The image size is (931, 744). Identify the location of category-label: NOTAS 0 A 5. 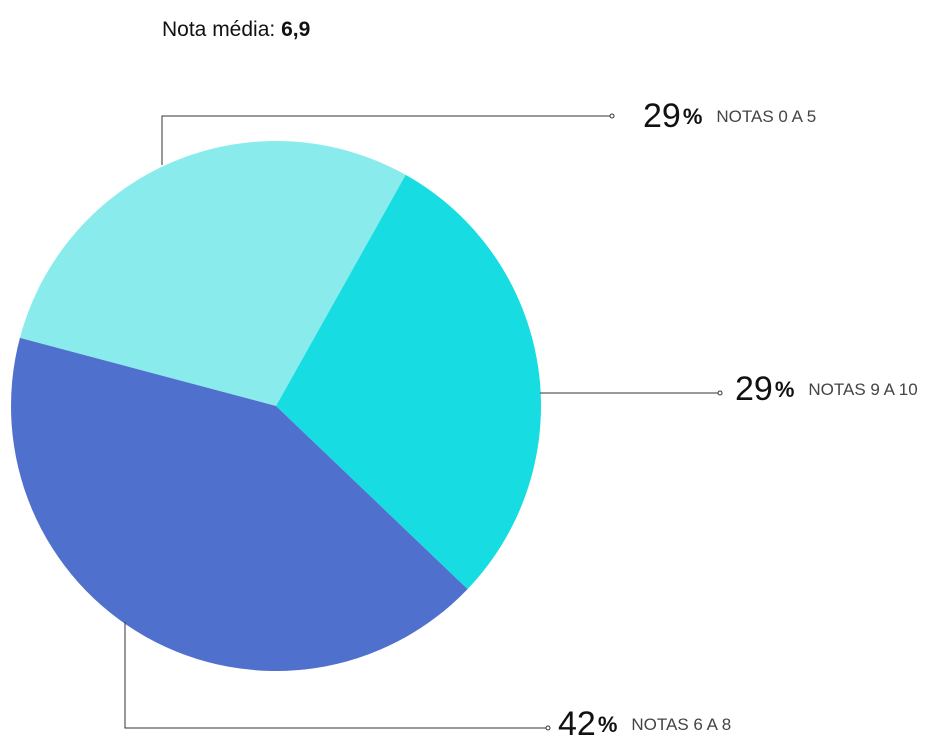
(766, 116).